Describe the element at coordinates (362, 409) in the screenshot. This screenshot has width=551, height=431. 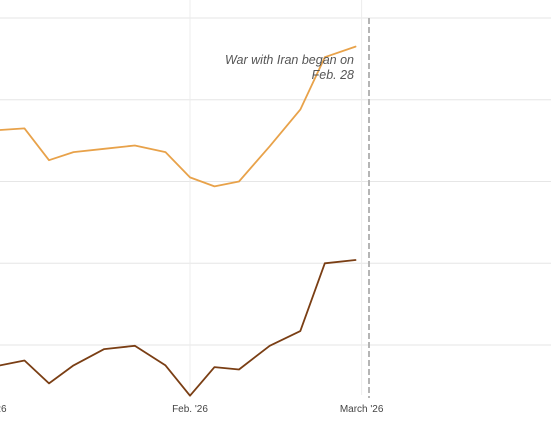
I see `x-tick-label: March '26` at that location.